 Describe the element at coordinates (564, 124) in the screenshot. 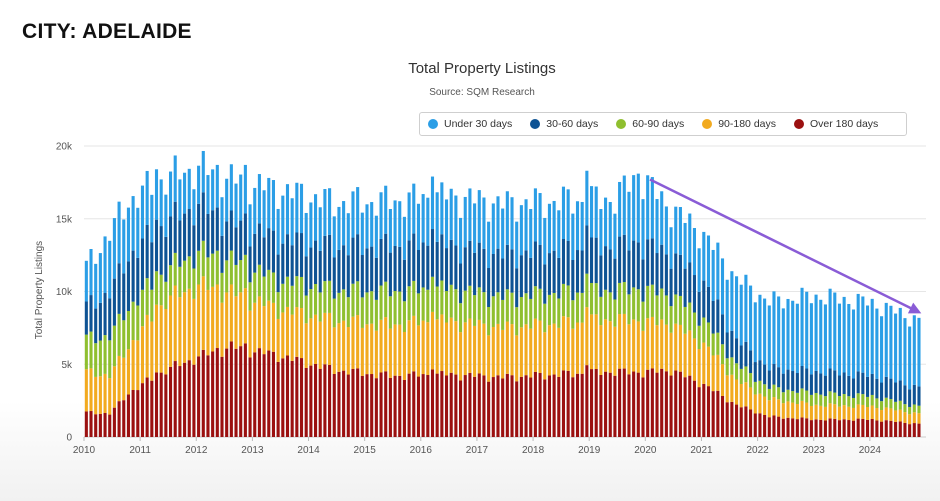

I see `legend-item-30-60-days: 30-60 days` at that location.